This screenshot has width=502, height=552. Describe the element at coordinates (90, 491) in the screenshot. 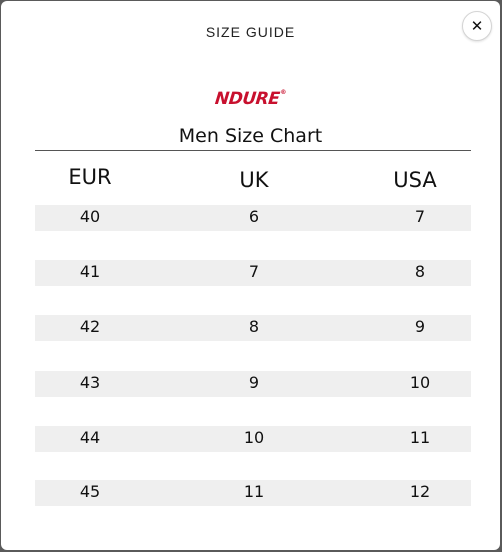

I see `cell-eur: 45` at that location.